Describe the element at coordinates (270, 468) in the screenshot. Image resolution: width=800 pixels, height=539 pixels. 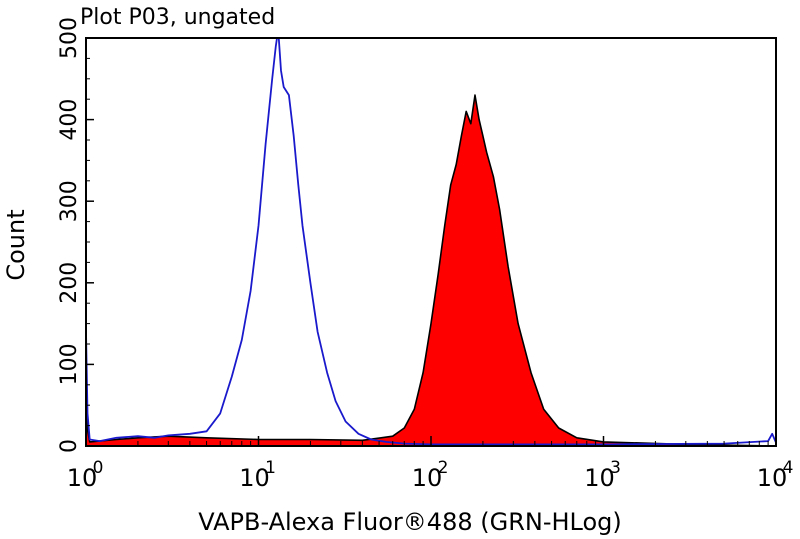
I see `x-tick-exponent: 1` at that location.